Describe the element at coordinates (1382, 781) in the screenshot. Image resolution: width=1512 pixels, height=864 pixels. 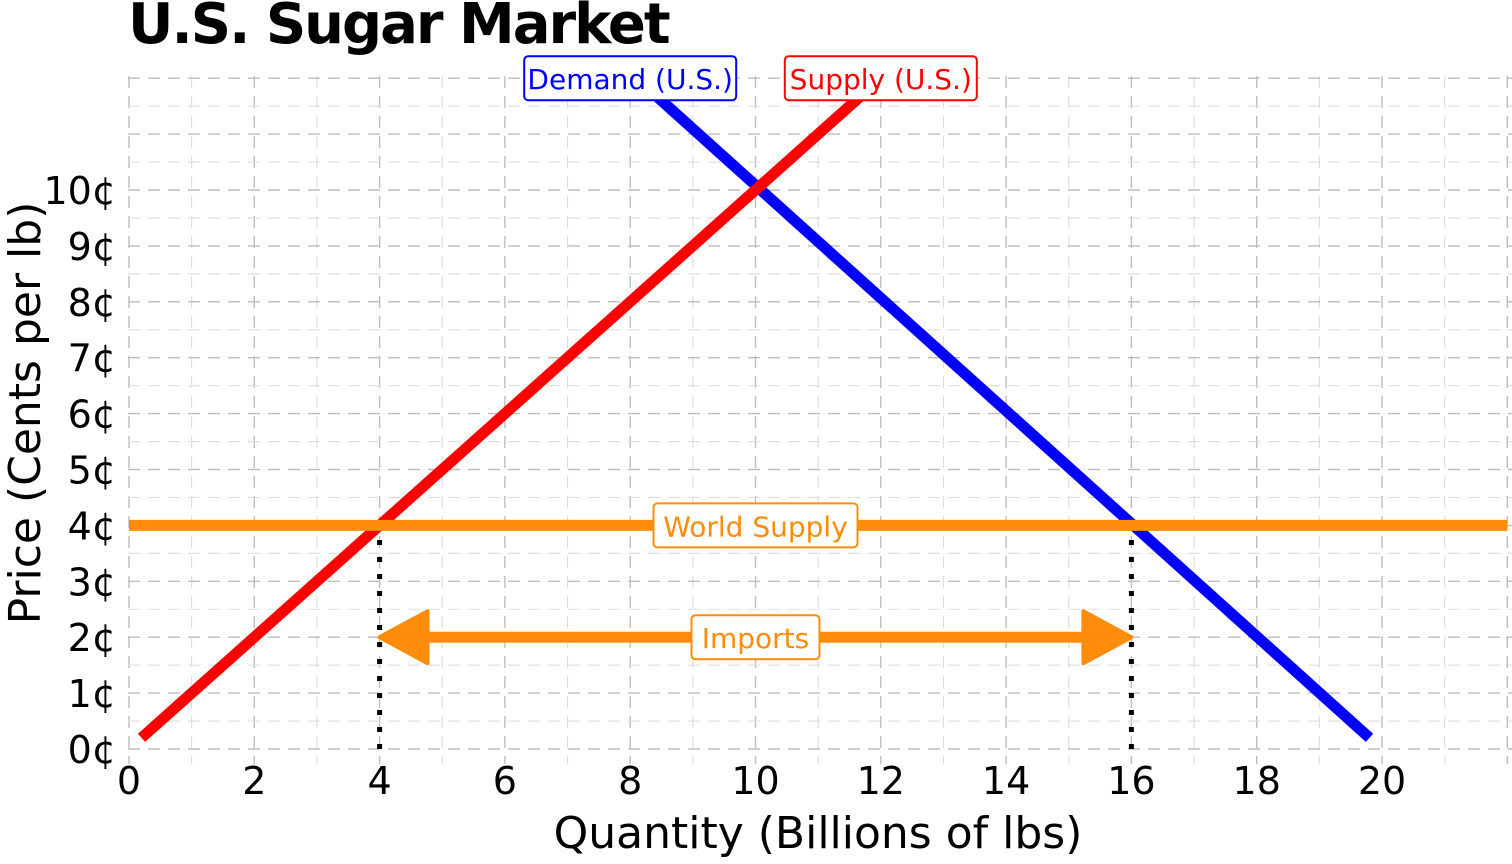
I see `x-tick-label: 20` at that location.